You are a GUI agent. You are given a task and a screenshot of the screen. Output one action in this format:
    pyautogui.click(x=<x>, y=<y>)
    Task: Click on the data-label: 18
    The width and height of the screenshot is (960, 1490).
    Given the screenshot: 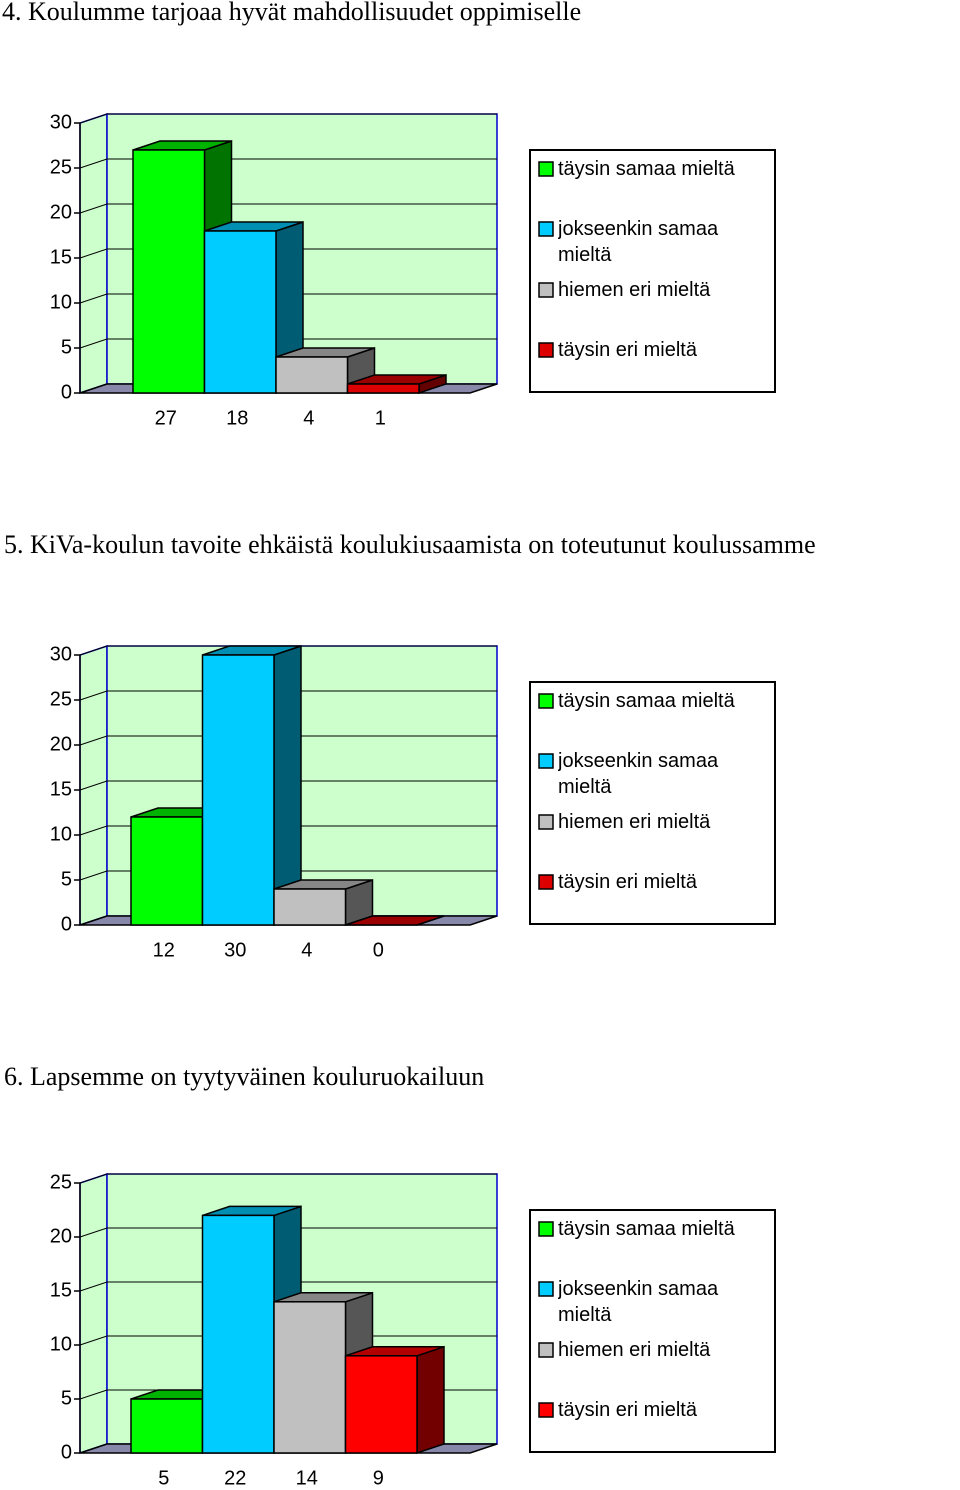 What is the action you would take?
    pyautogui.click(x=237, y=418)
    